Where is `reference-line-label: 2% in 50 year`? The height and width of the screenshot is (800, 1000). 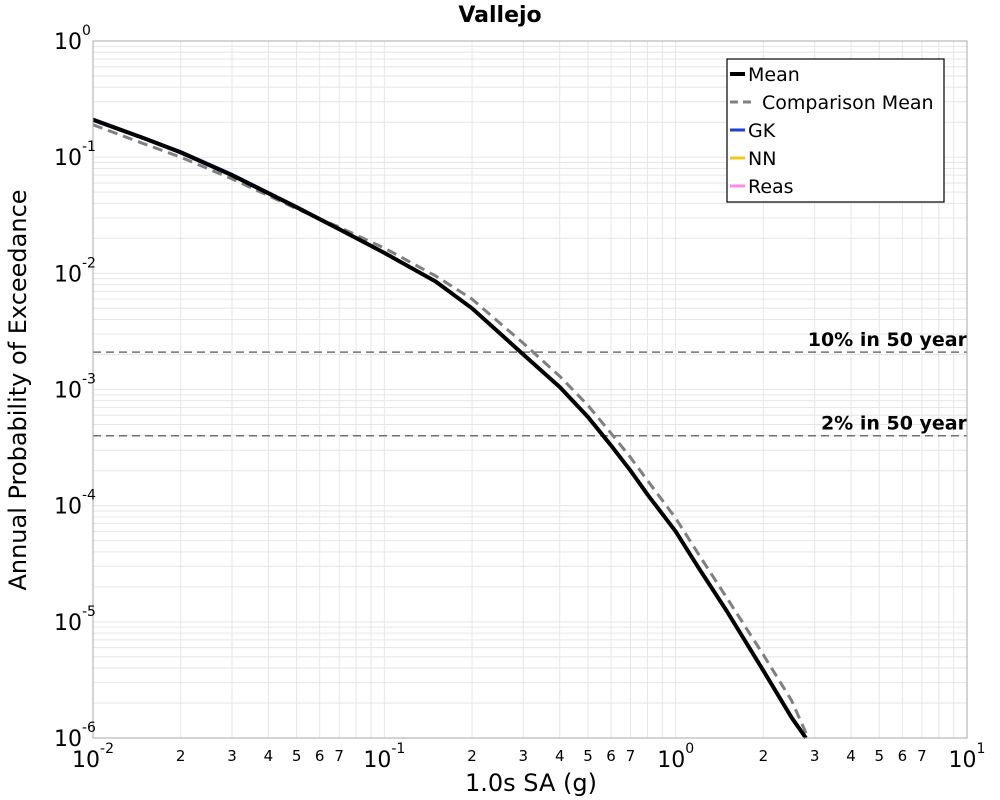
reference-line-label: 2% in 50 year is located at coordinates (894, 424).